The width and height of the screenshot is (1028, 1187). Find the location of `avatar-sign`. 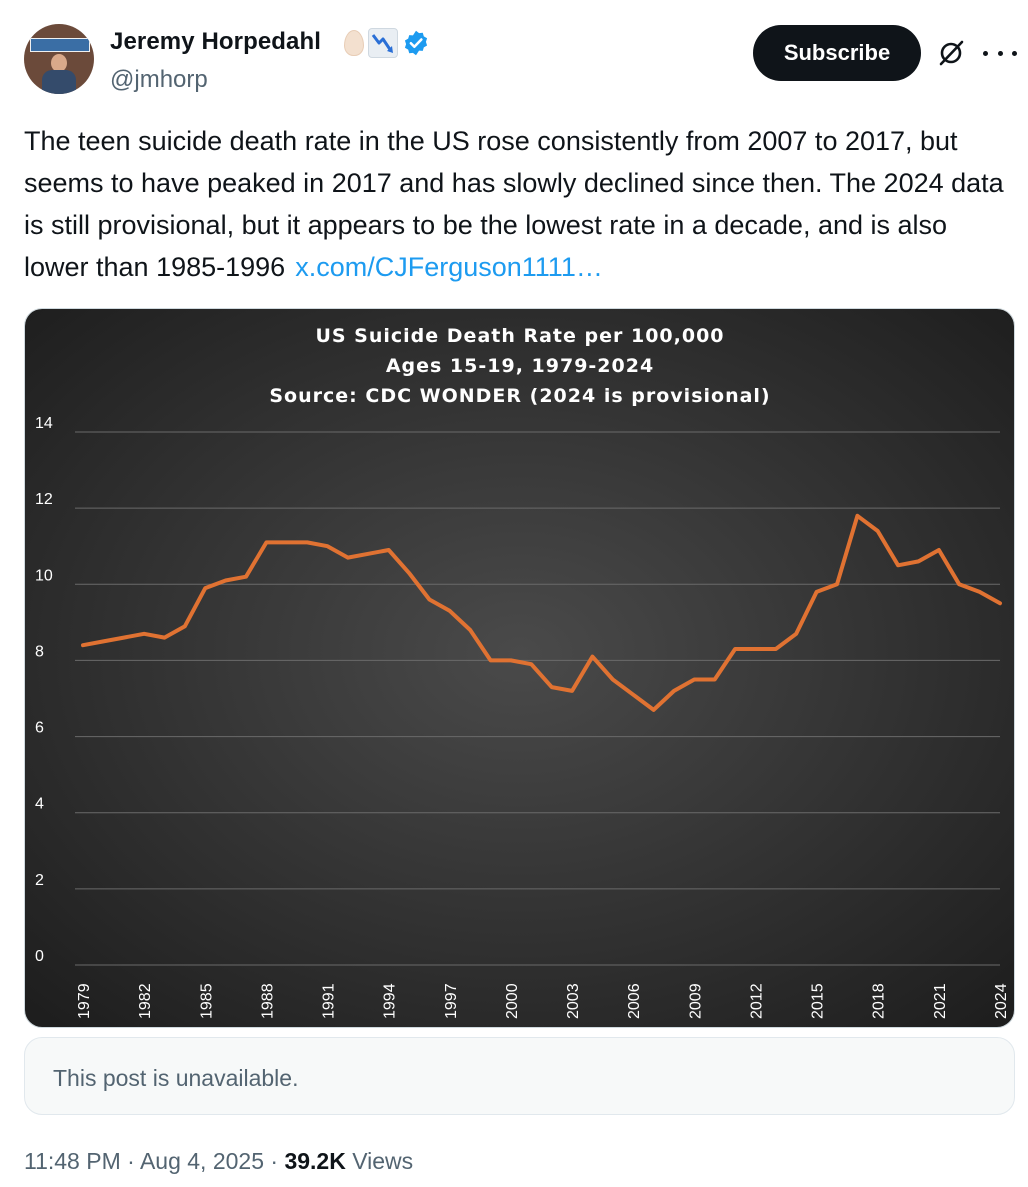

avatar-sign is located at coordinates (60, 45).